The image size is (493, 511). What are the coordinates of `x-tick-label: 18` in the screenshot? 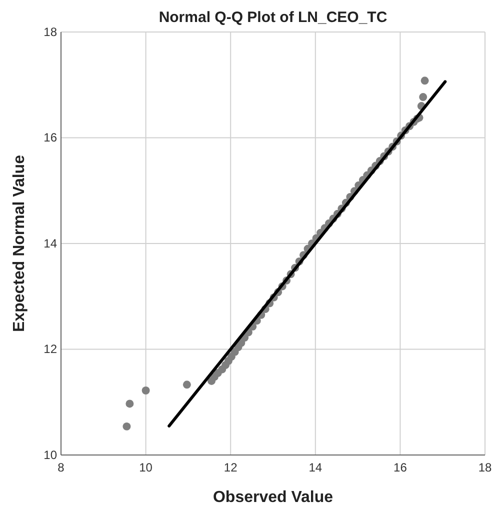 It's located at (485, 467).